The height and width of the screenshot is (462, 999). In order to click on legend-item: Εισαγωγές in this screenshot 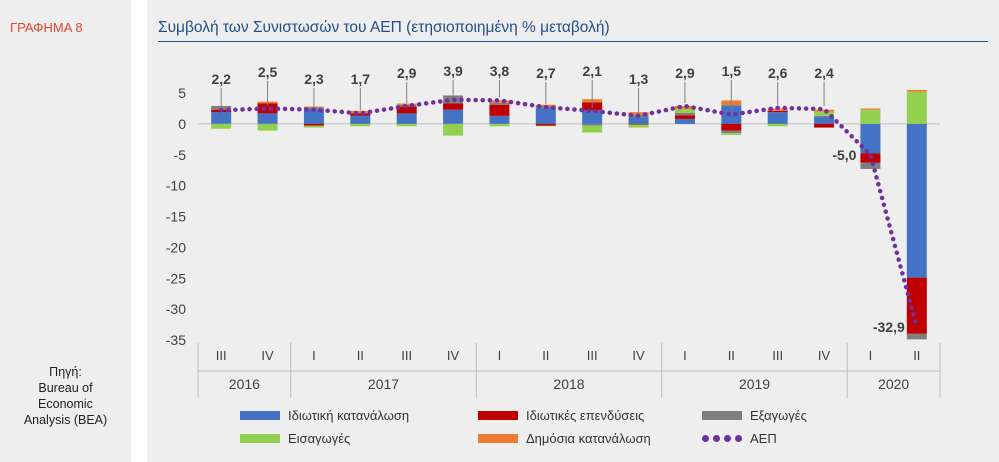, I will do `click(295, 438)`.